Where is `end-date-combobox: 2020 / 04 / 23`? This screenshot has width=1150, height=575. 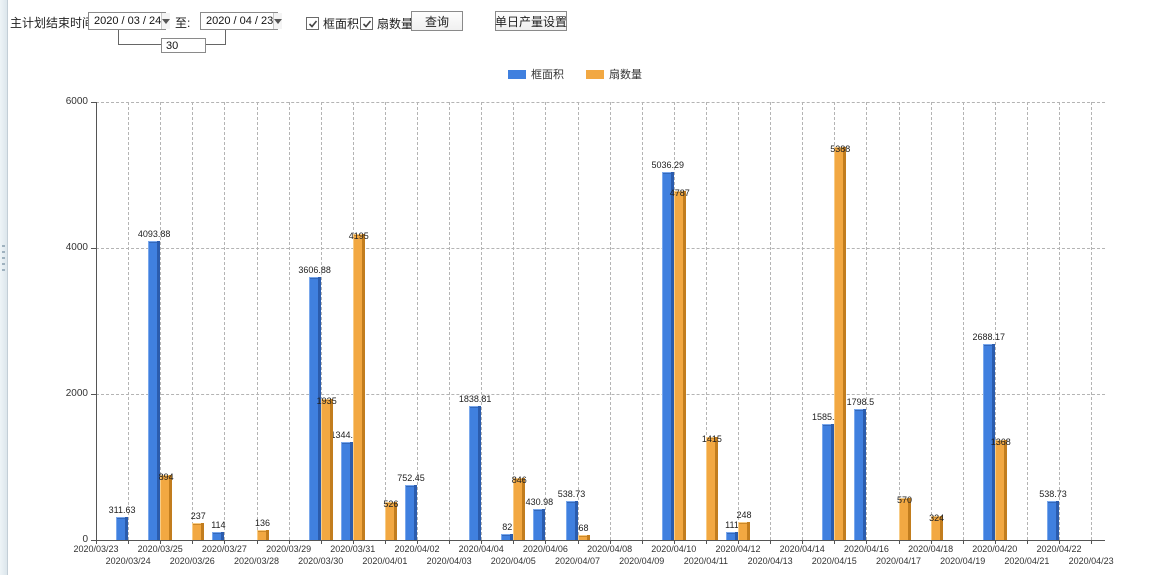 end-date-combobox: 2020 / 04 / 23 is located at coordinates (241, 21).